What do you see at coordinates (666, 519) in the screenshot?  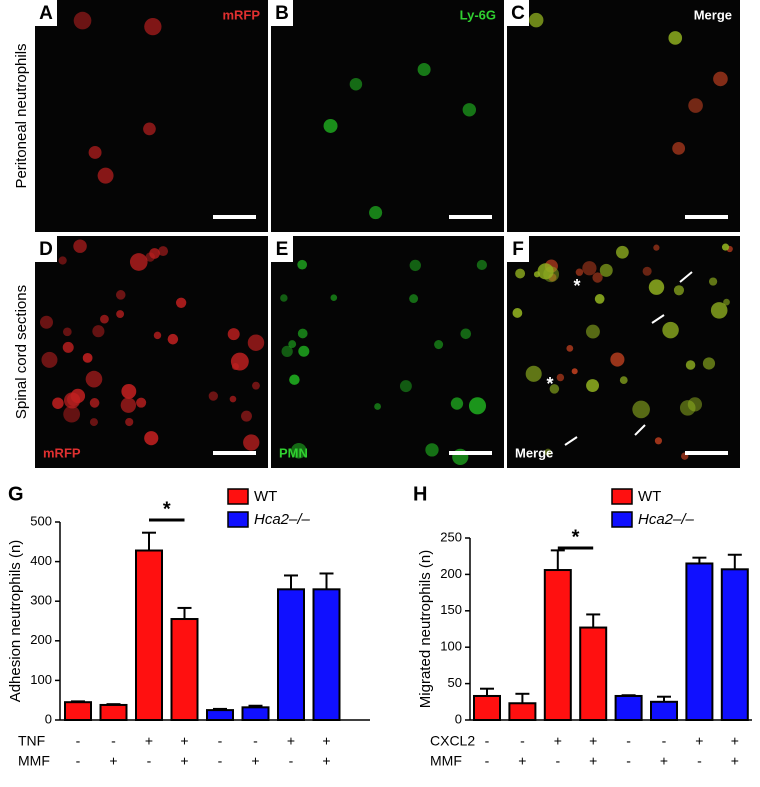 I see `legend-label: Hca2–/–` at bounding box center [666, 519].